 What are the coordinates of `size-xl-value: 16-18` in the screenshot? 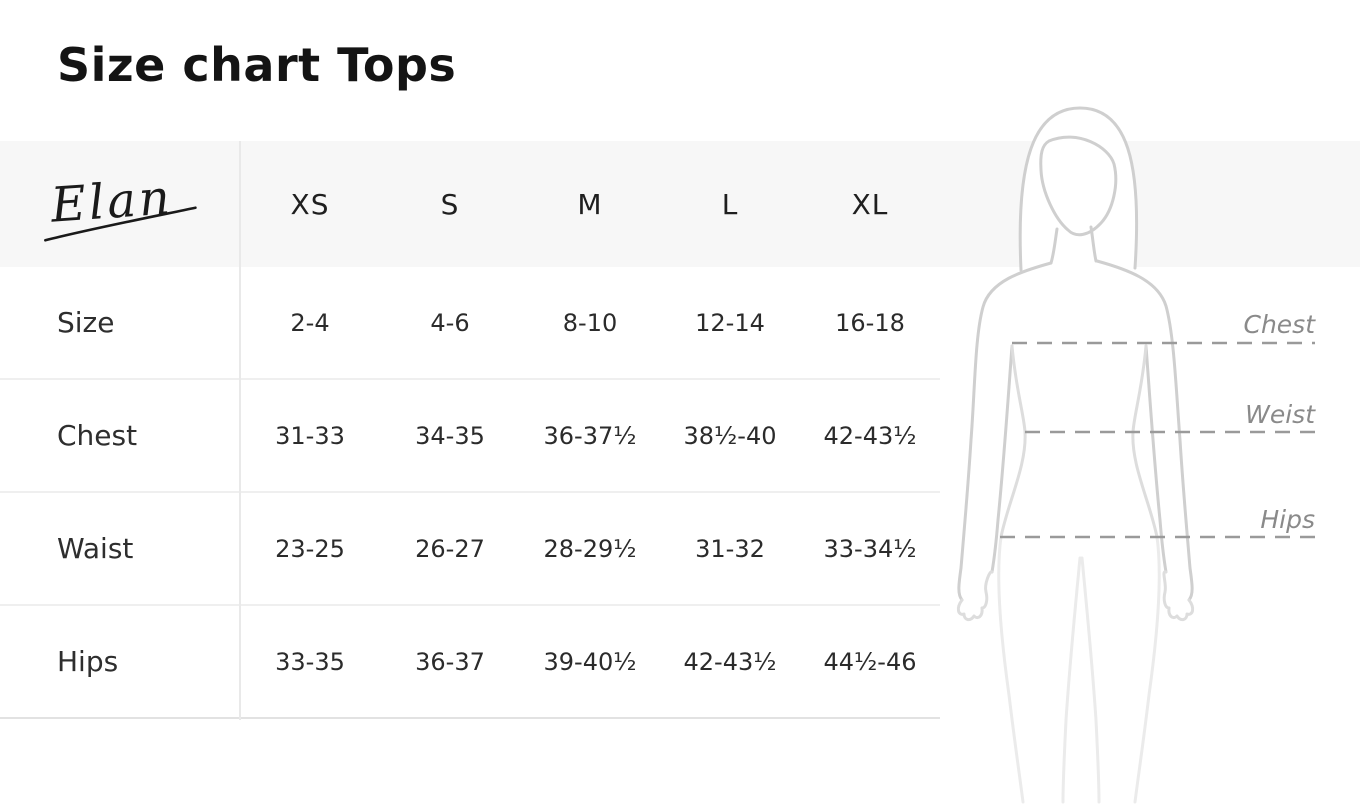 It's located at (870, 322).